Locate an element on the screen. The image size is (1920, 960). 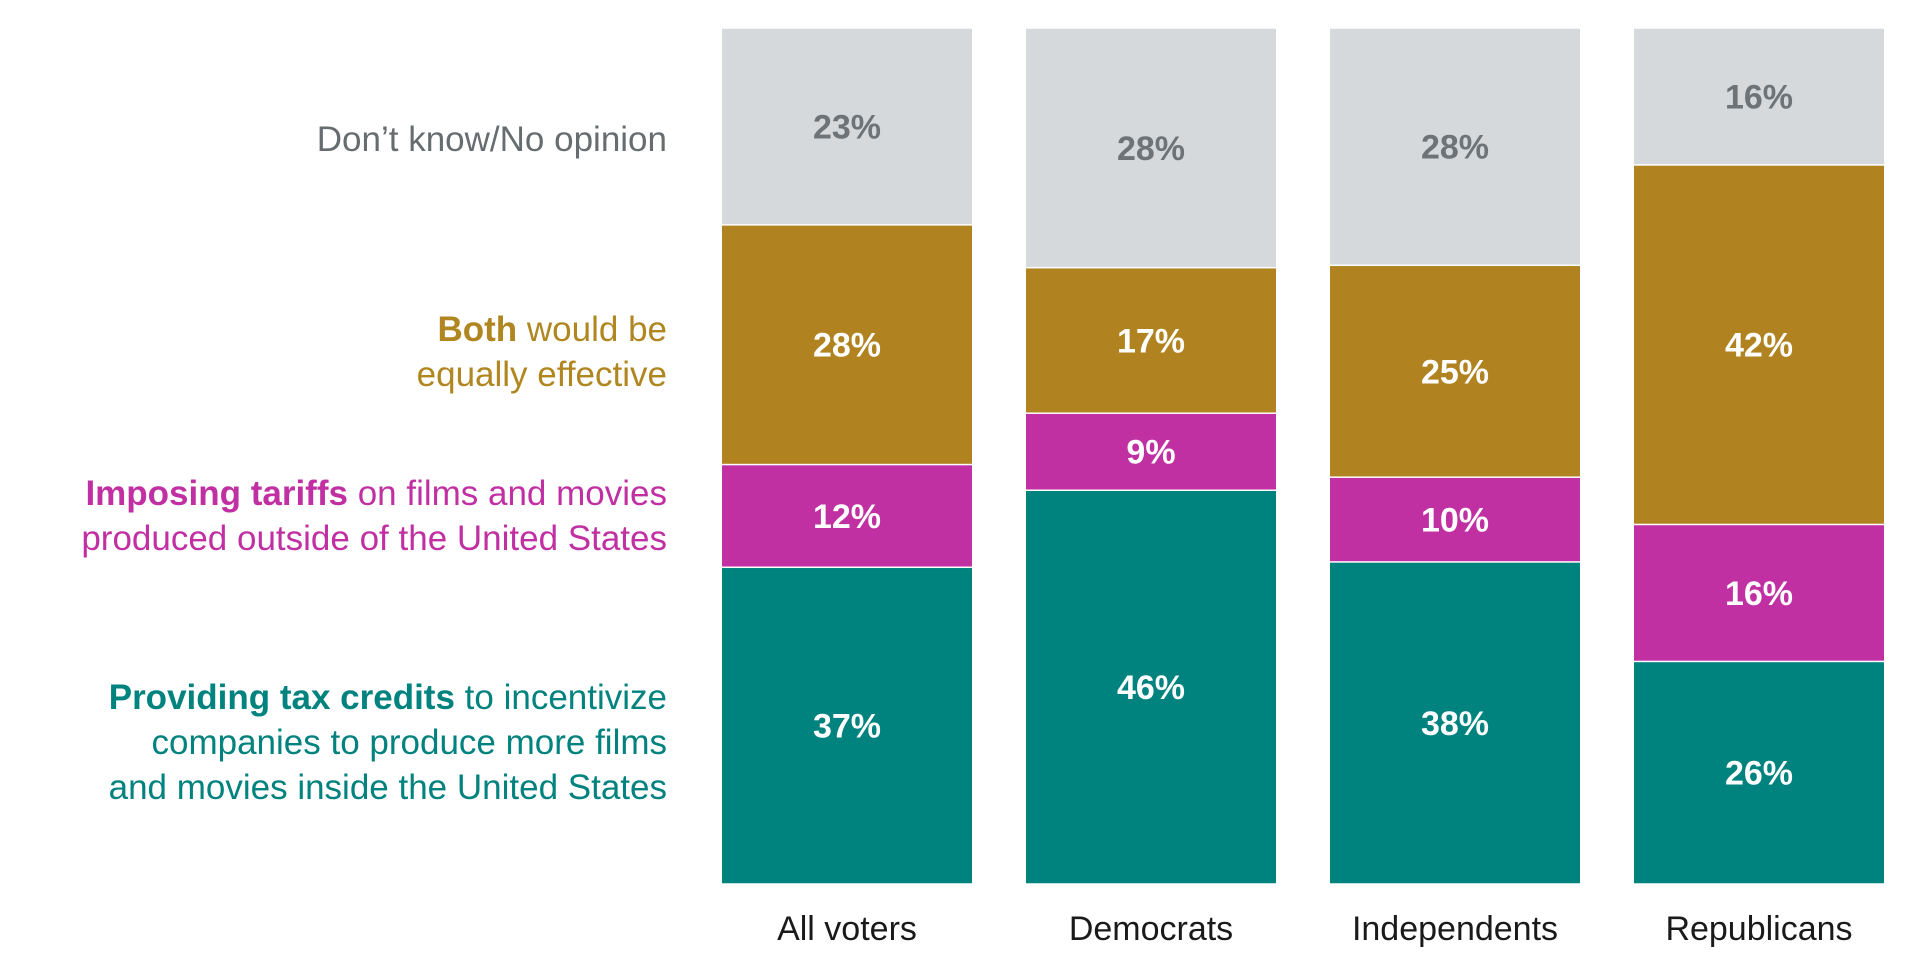
data-label-tax-2: 38% is located at coordinates (1455, 724).